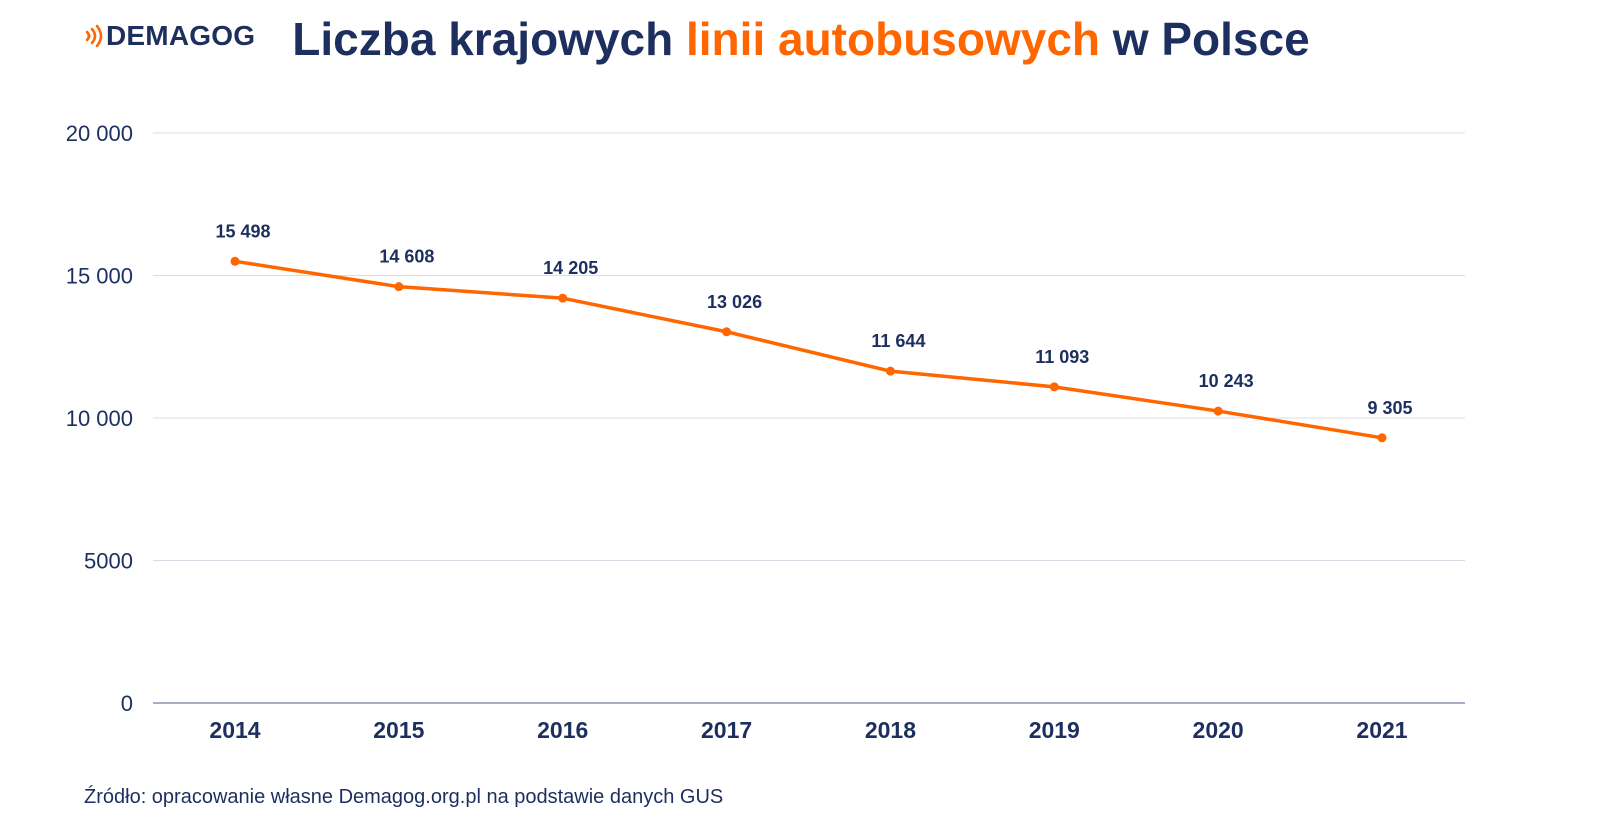 The image size is (1602, 834). What do you see at coordinates (1062, 357) in the screenshot?
I see `data-label: 11 093` at bounding box center [1062, 357].